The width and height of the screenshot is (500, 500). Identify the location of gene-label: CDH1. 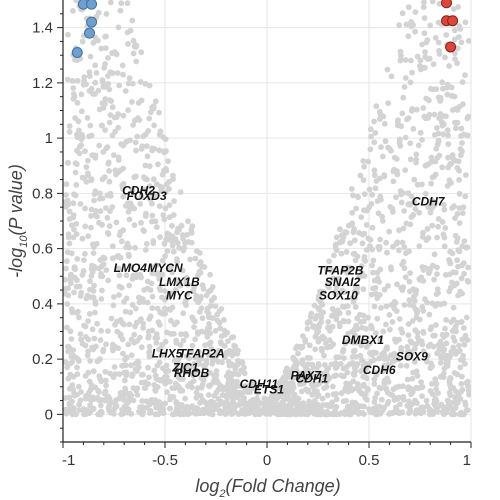
(312, 378).